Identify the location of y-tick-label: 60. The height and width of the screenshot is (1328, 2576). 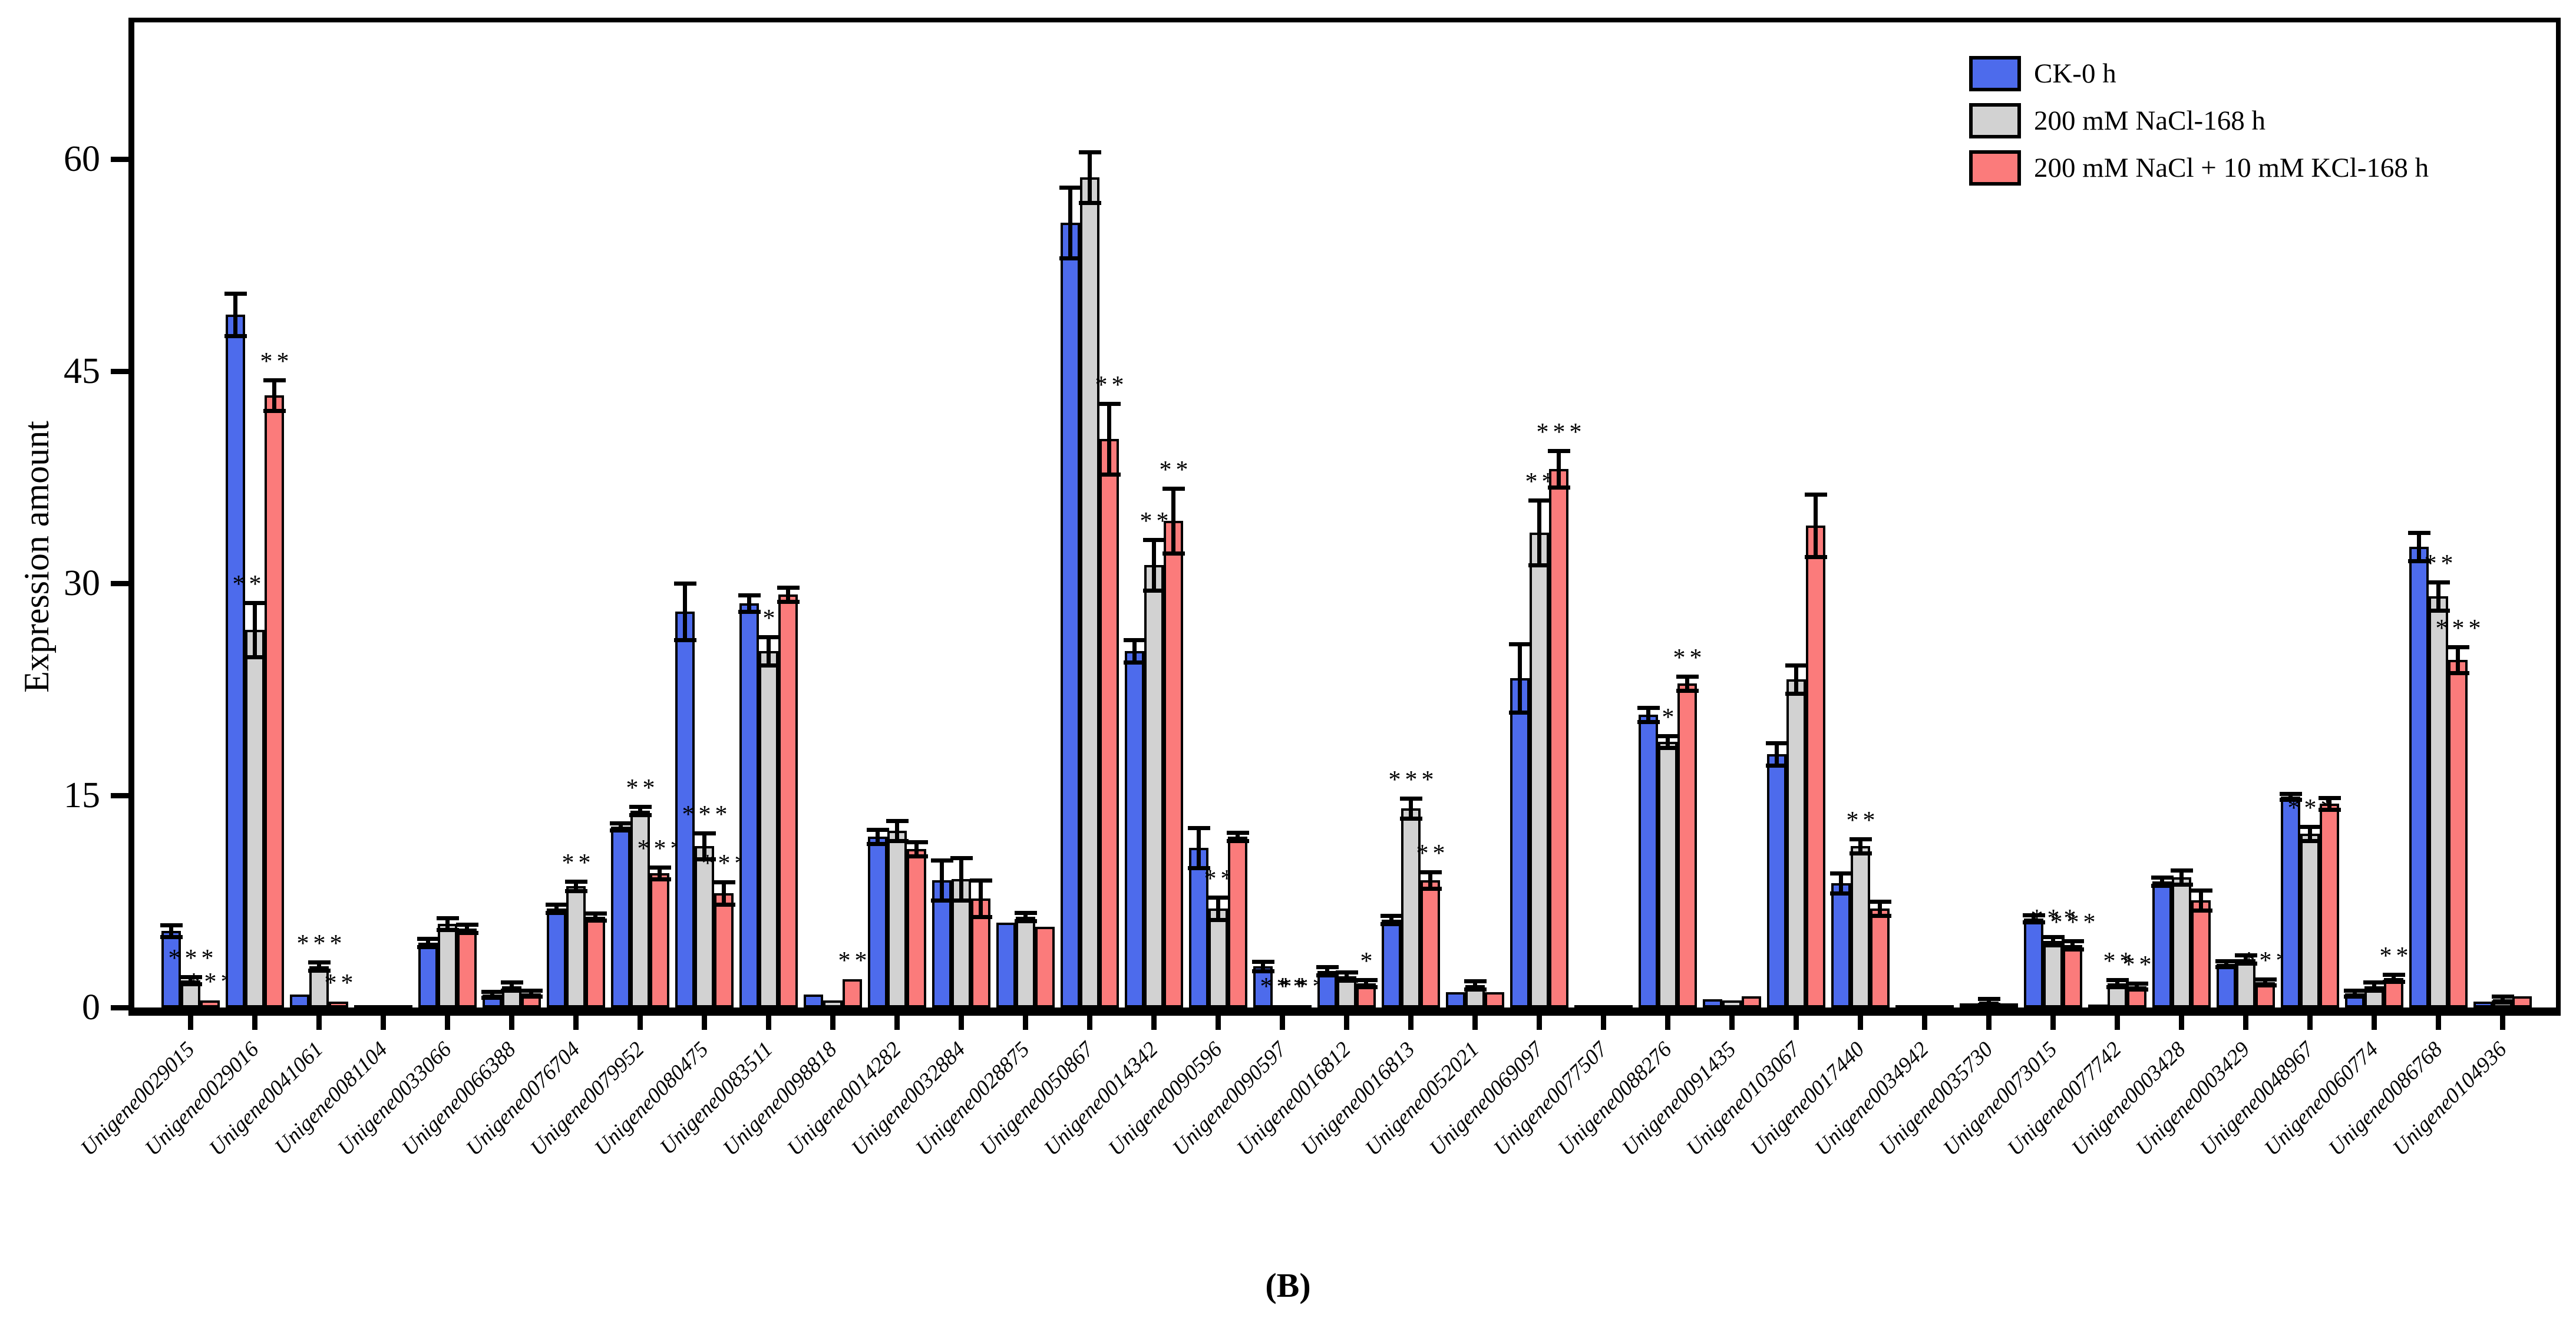
(82, 159).